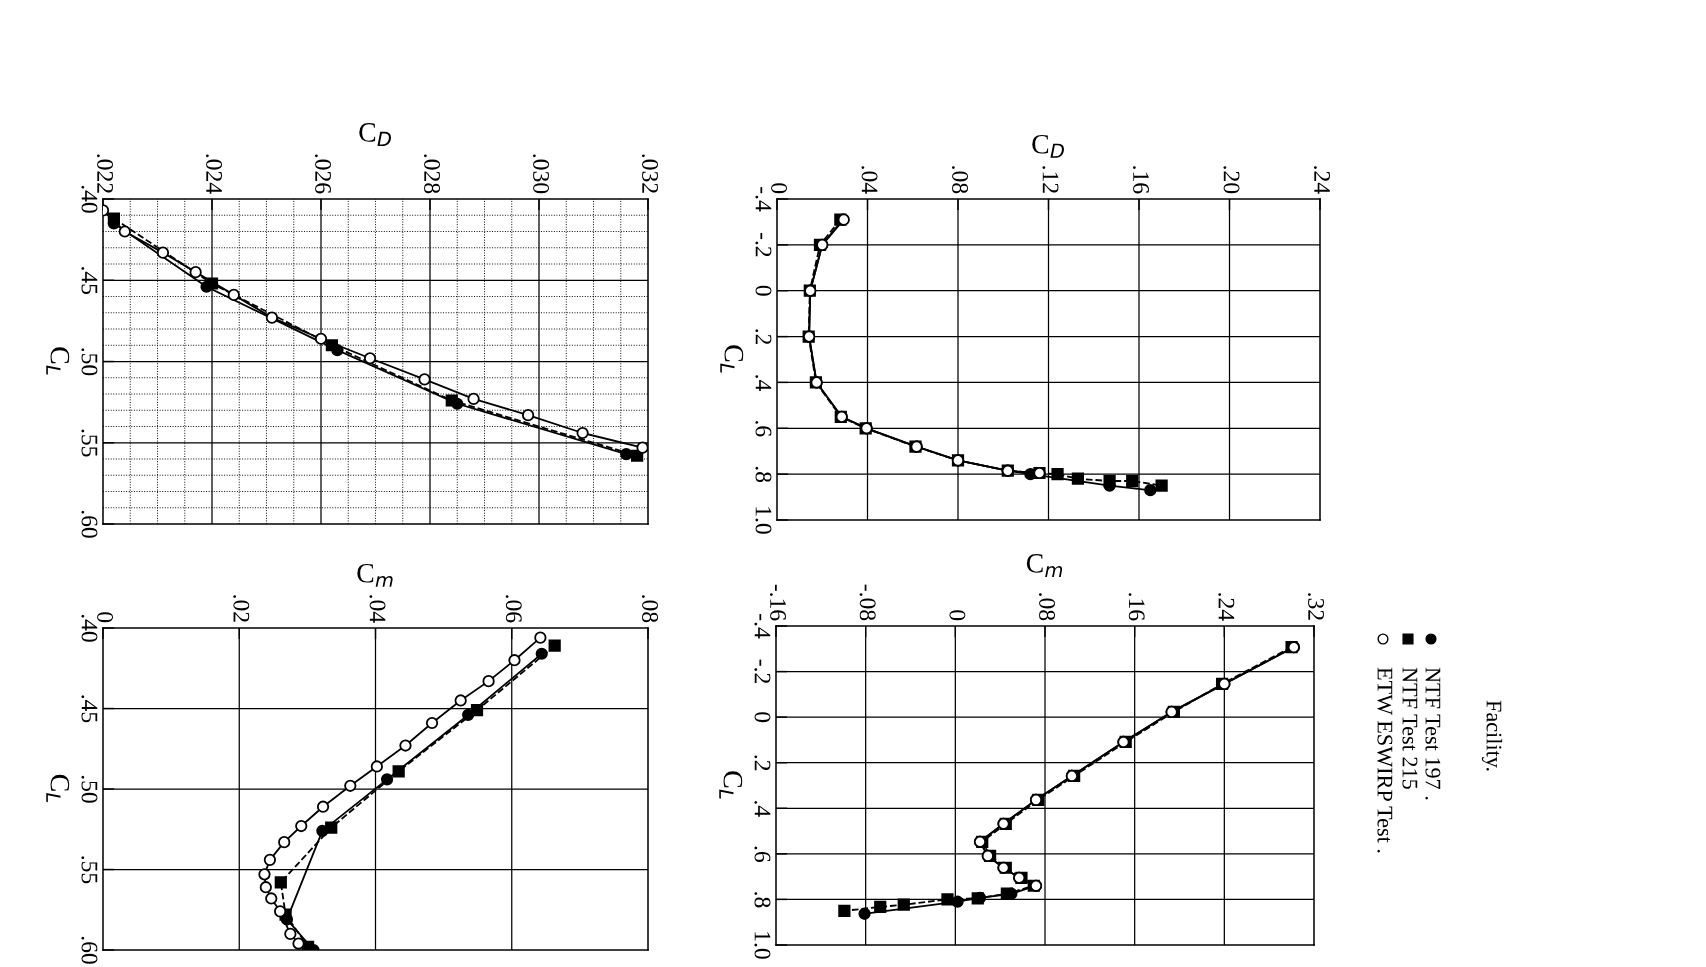  I want to click on x-tick-label: .026, so click(323, 174).